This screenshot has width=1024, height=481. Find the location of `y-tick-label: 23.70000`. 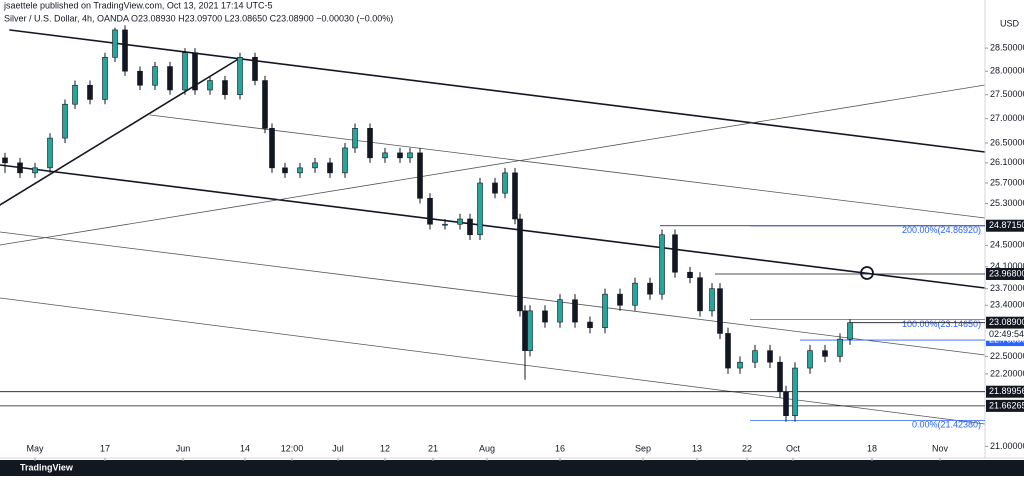

y-tick-label: 23.70000 is located at coordinates (1007, 288).